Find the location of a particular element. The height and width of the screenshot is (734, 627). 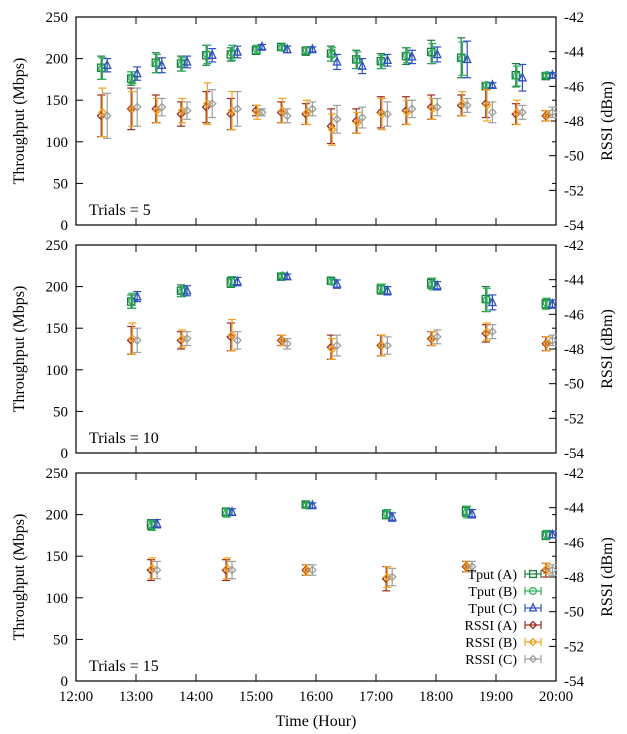

x-axis-label: Time (Hour) is located at coordinates (316, 721).